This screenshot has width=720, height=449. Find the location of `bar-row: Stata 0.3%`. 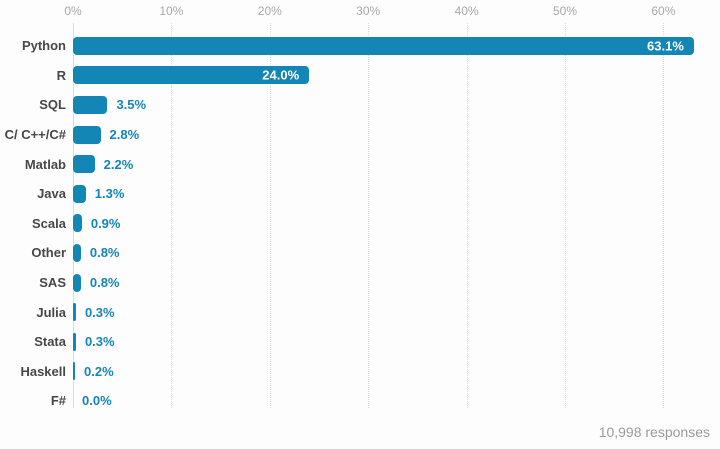

bar-row: Stata 0.3% is located at coordinates (360, 342).